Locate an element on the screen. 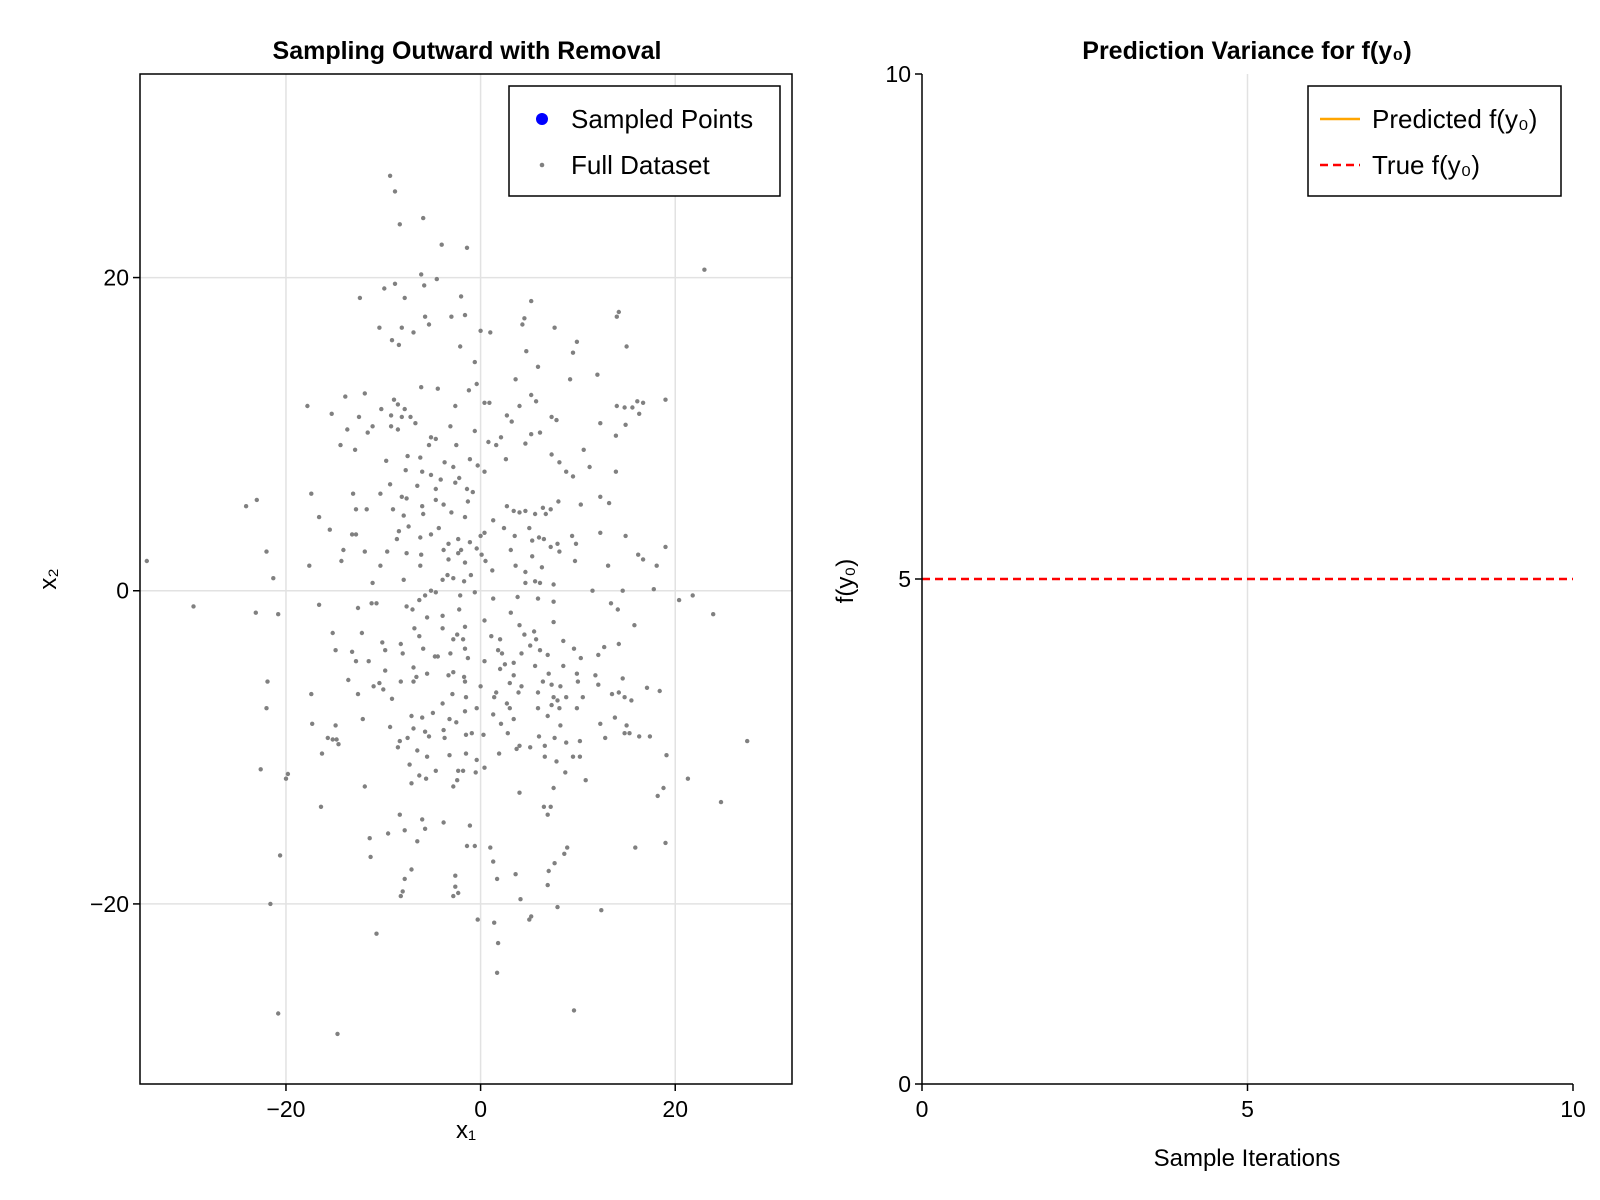  legend-marker-full-dataset is located at coordinates (542, 165).